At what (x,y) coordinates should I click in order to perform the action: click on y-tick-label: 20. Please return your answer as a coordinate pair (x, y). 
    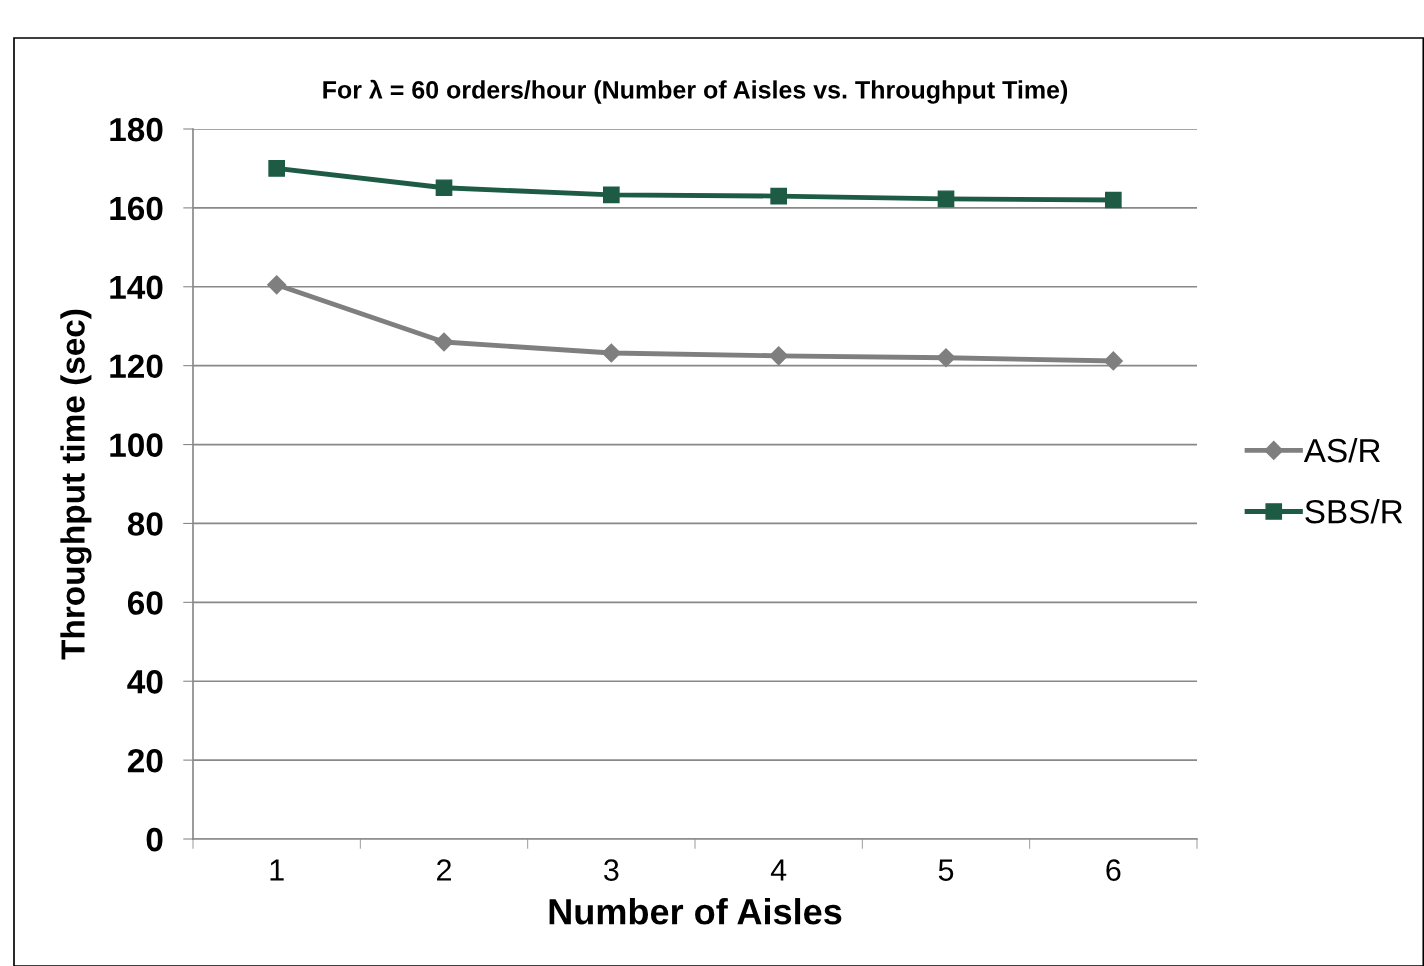
    Looking at the image, I should click on (145, 760).